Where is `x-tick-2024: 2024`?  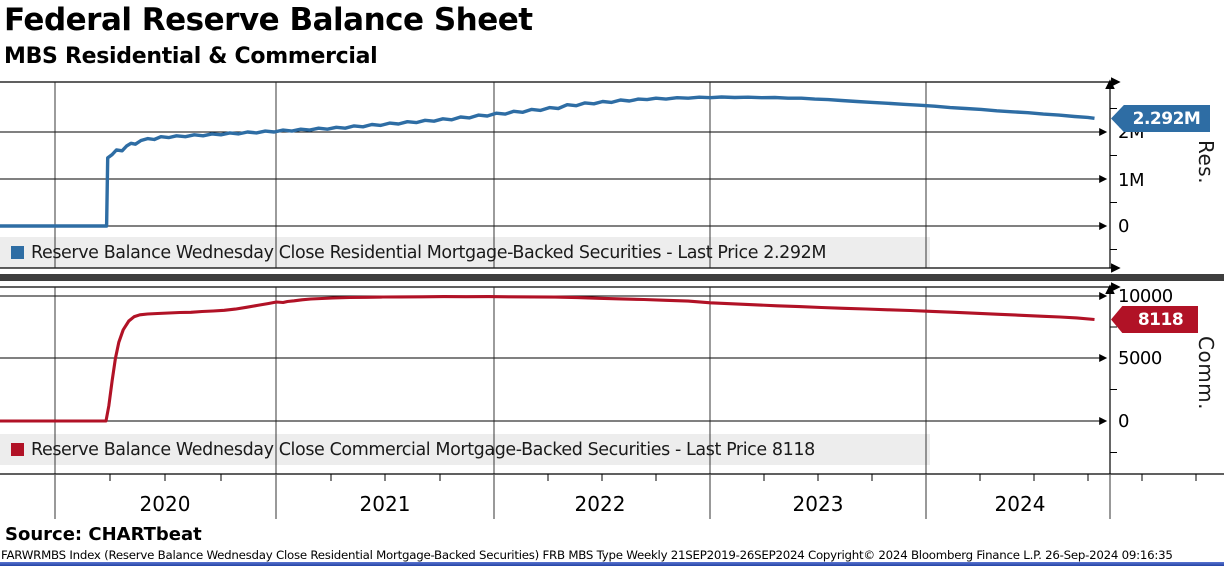
x-tick-2024: 2024 is located at coordinates (1020, 504).